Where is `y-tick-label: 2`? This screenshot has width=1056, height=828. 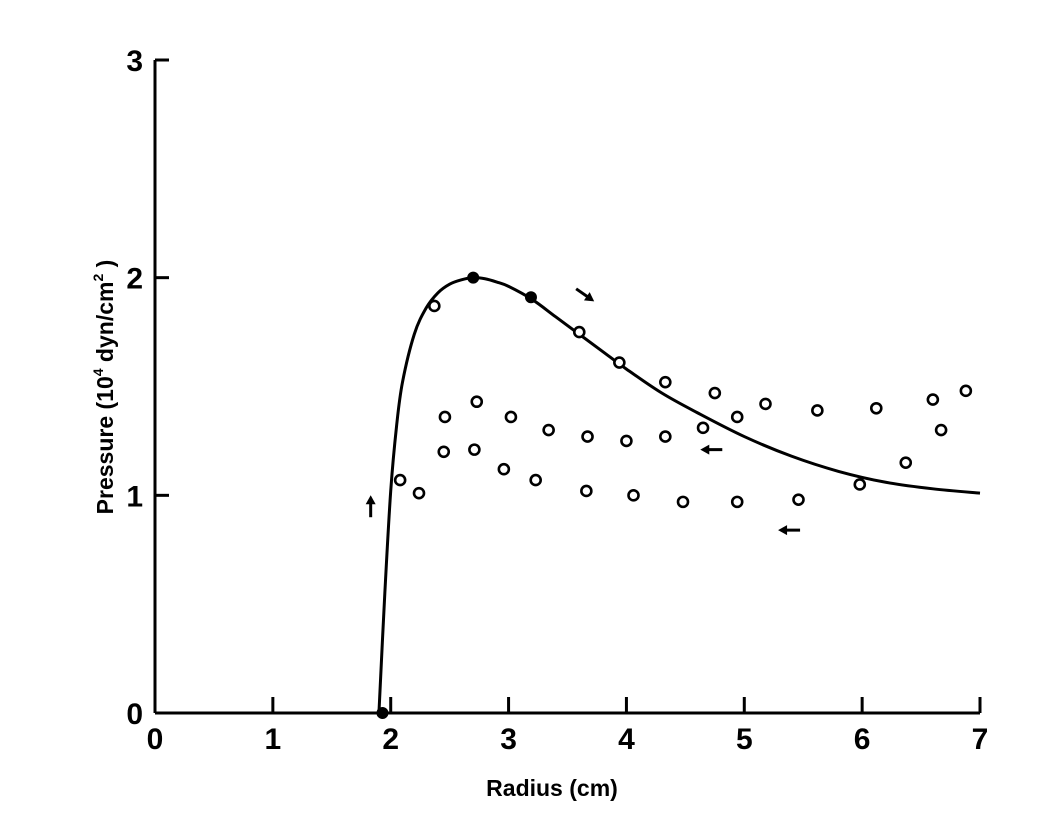 y-tick-label: 2 is located at coordinates (134, 279).